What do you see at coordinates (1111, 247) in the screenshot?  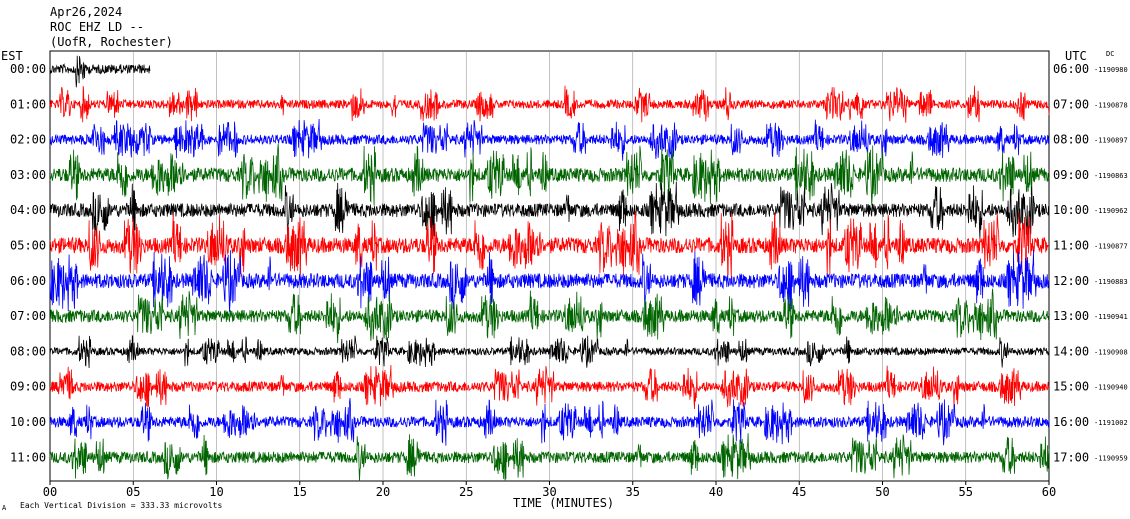 I see `dc-offset-label: -1190877` at bounding box center [1111, 247].